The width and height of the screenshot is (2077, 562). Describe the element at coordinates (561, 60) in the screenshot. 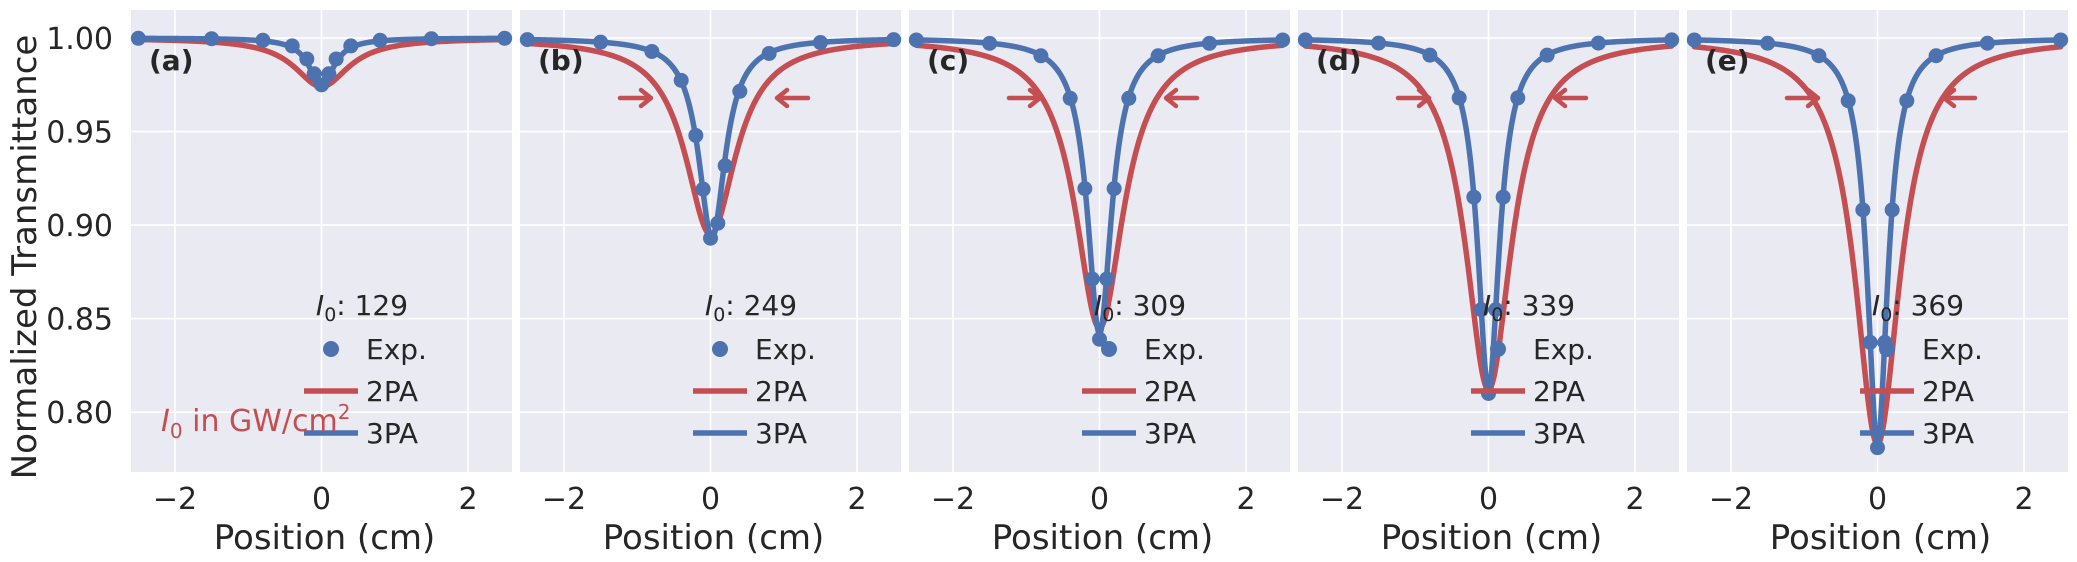

I see `panel-label: (b)` at that location.